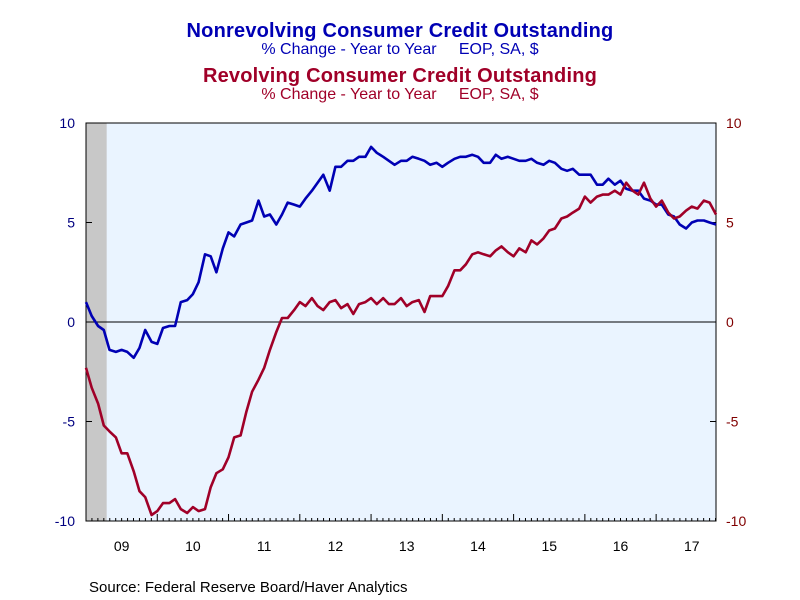 The width and height of the screenshot is (800, 600). I want to click on right-y-tick-label: 0, so click(730, 322).